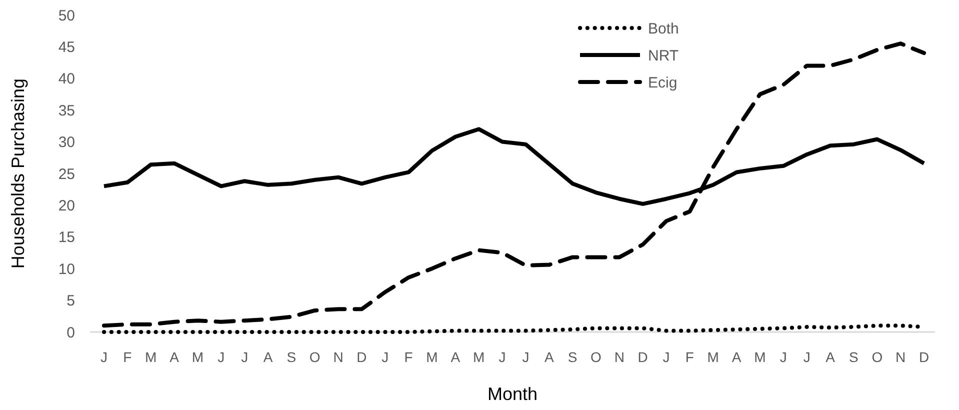  I want to click on y-tick-label: 5, so click(70, 301).